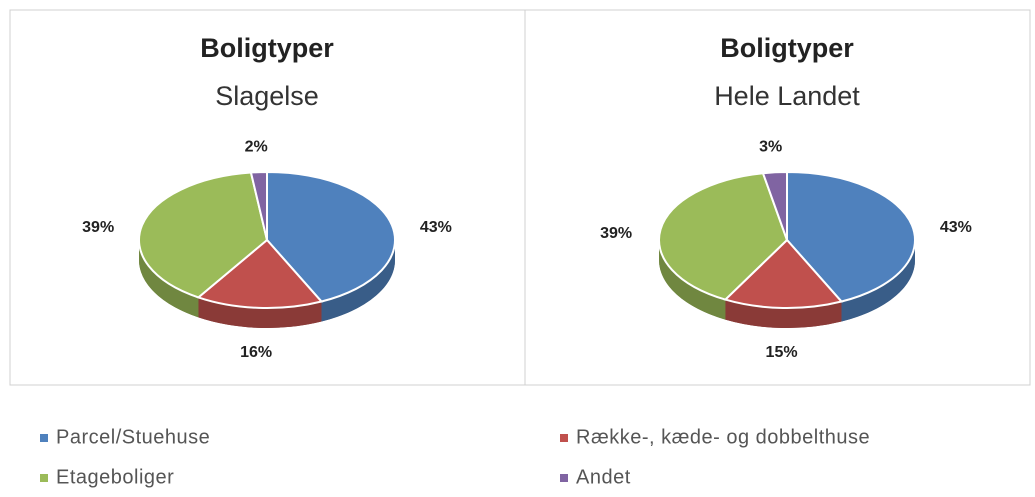 The width and height of the screenshot is (1035, 497). I want to click on chart-subtitle: Slagelse, so click(267, 96).